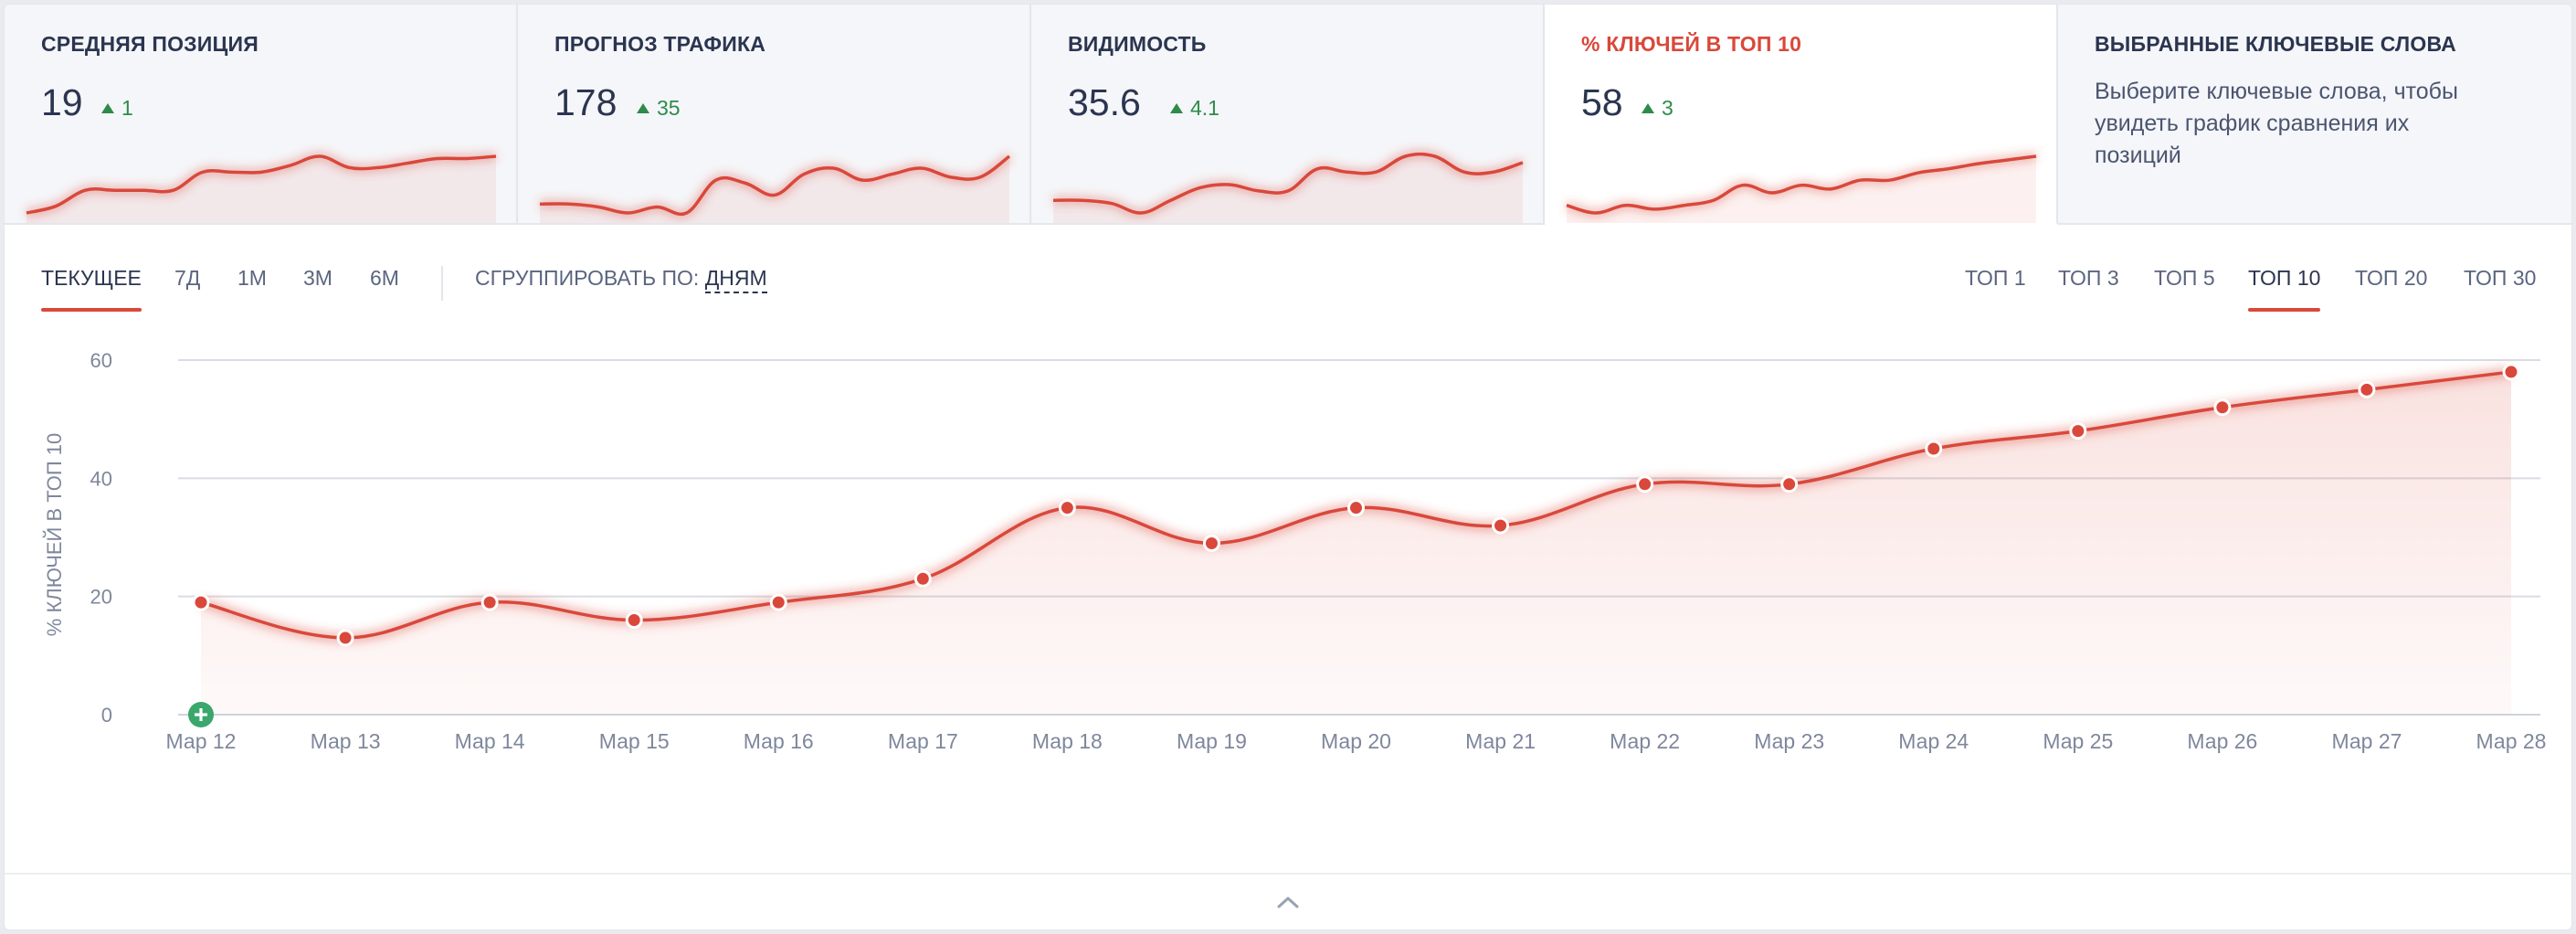 This screenshot has width=2576, height=934. I want to click on x-tick-label: Мар 16, so click(779, 741).